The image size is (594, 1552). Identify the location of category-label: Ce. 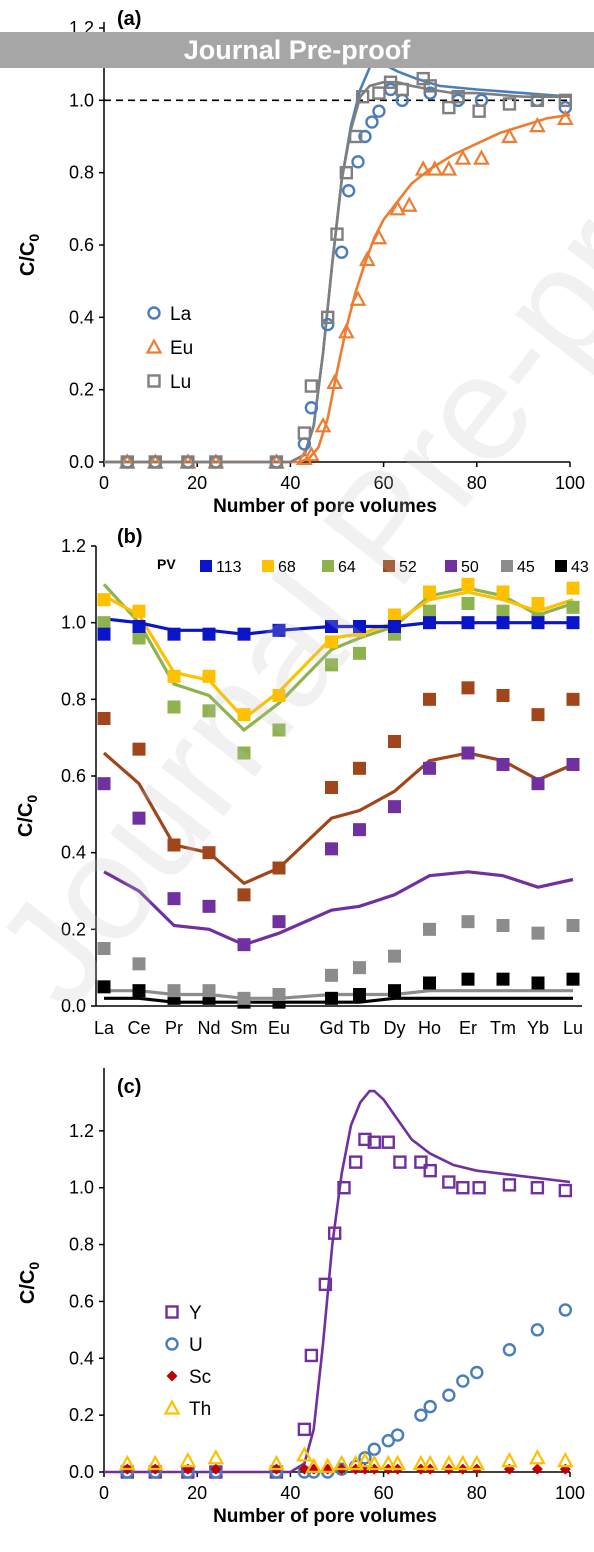
(138, 1028).